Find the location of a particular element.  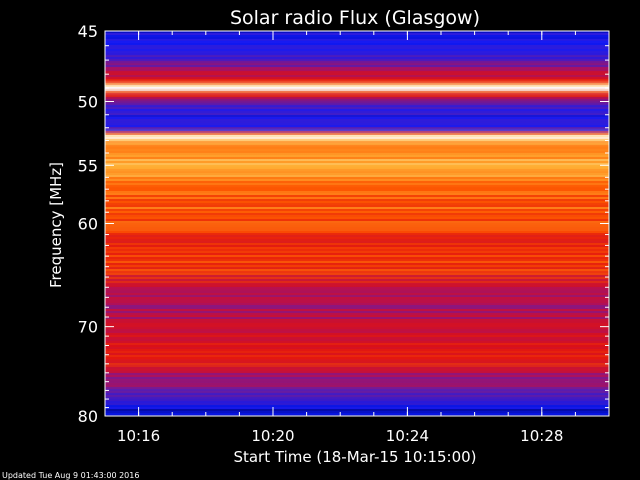

y-tick-label: 60 is located at coordinates (88, 224).